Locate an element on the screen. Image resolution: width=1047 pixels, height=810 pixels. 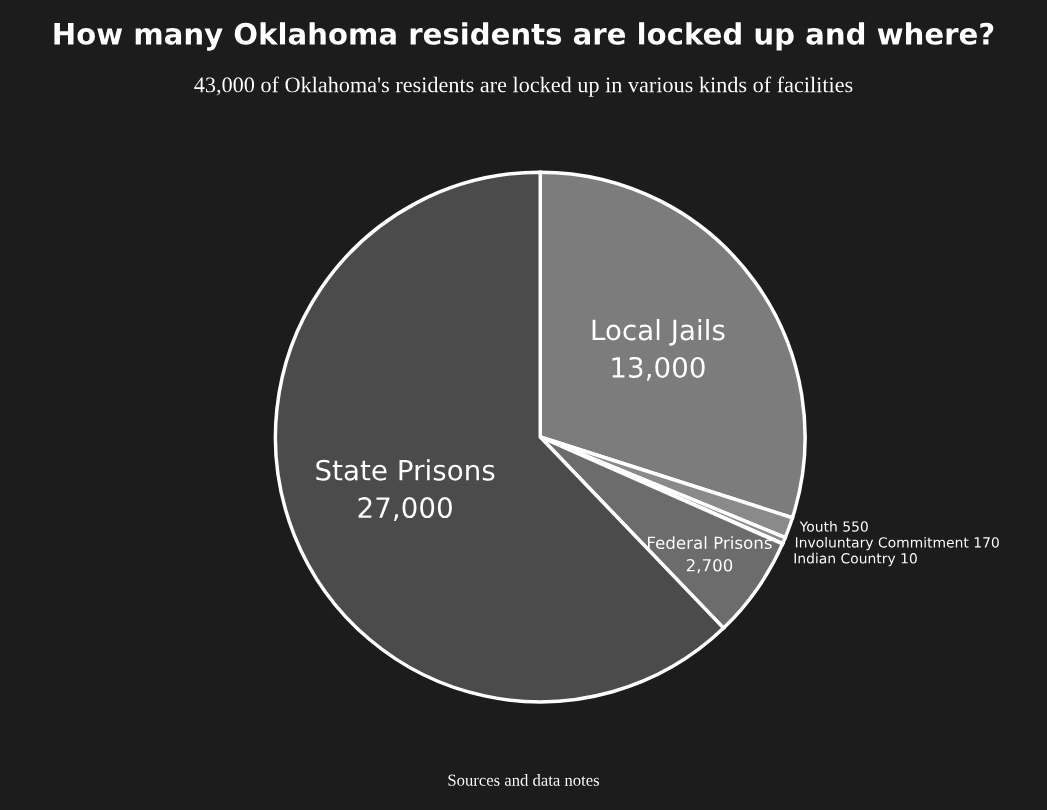
data-label: 13,000 is located at coordinates (658, 368).